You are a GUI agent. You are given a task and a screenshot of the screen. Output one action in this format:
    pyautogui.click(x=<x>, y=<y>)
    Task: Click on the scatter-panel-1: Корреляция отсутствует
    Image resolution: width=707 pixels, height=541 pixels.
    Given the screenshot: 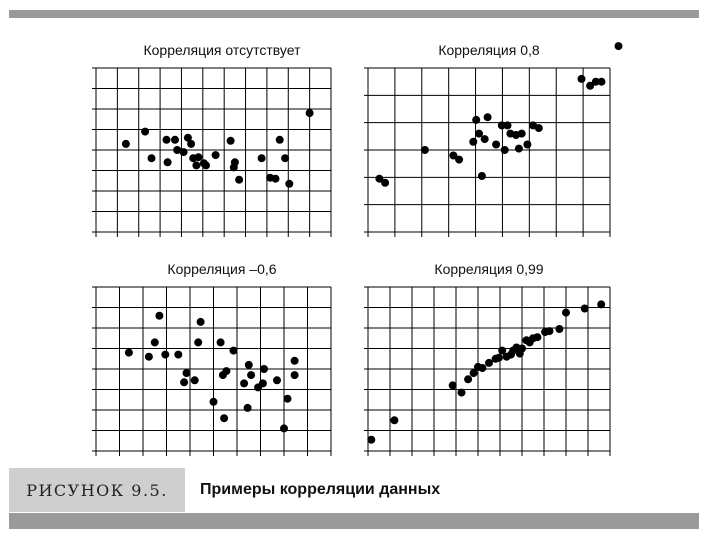 What is the action you would take?
    pyautogui.click(x=212, y=139)
    